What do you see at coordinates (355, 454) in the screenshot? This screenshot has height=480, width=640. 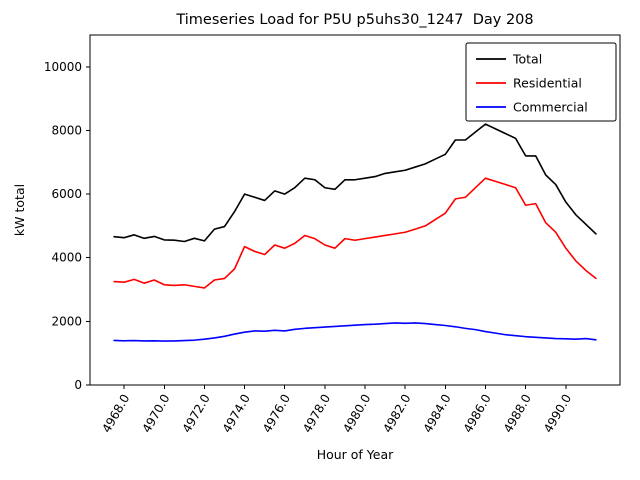 I see `x-axis-label: Hour of Year` at bounding box center [355, 454].